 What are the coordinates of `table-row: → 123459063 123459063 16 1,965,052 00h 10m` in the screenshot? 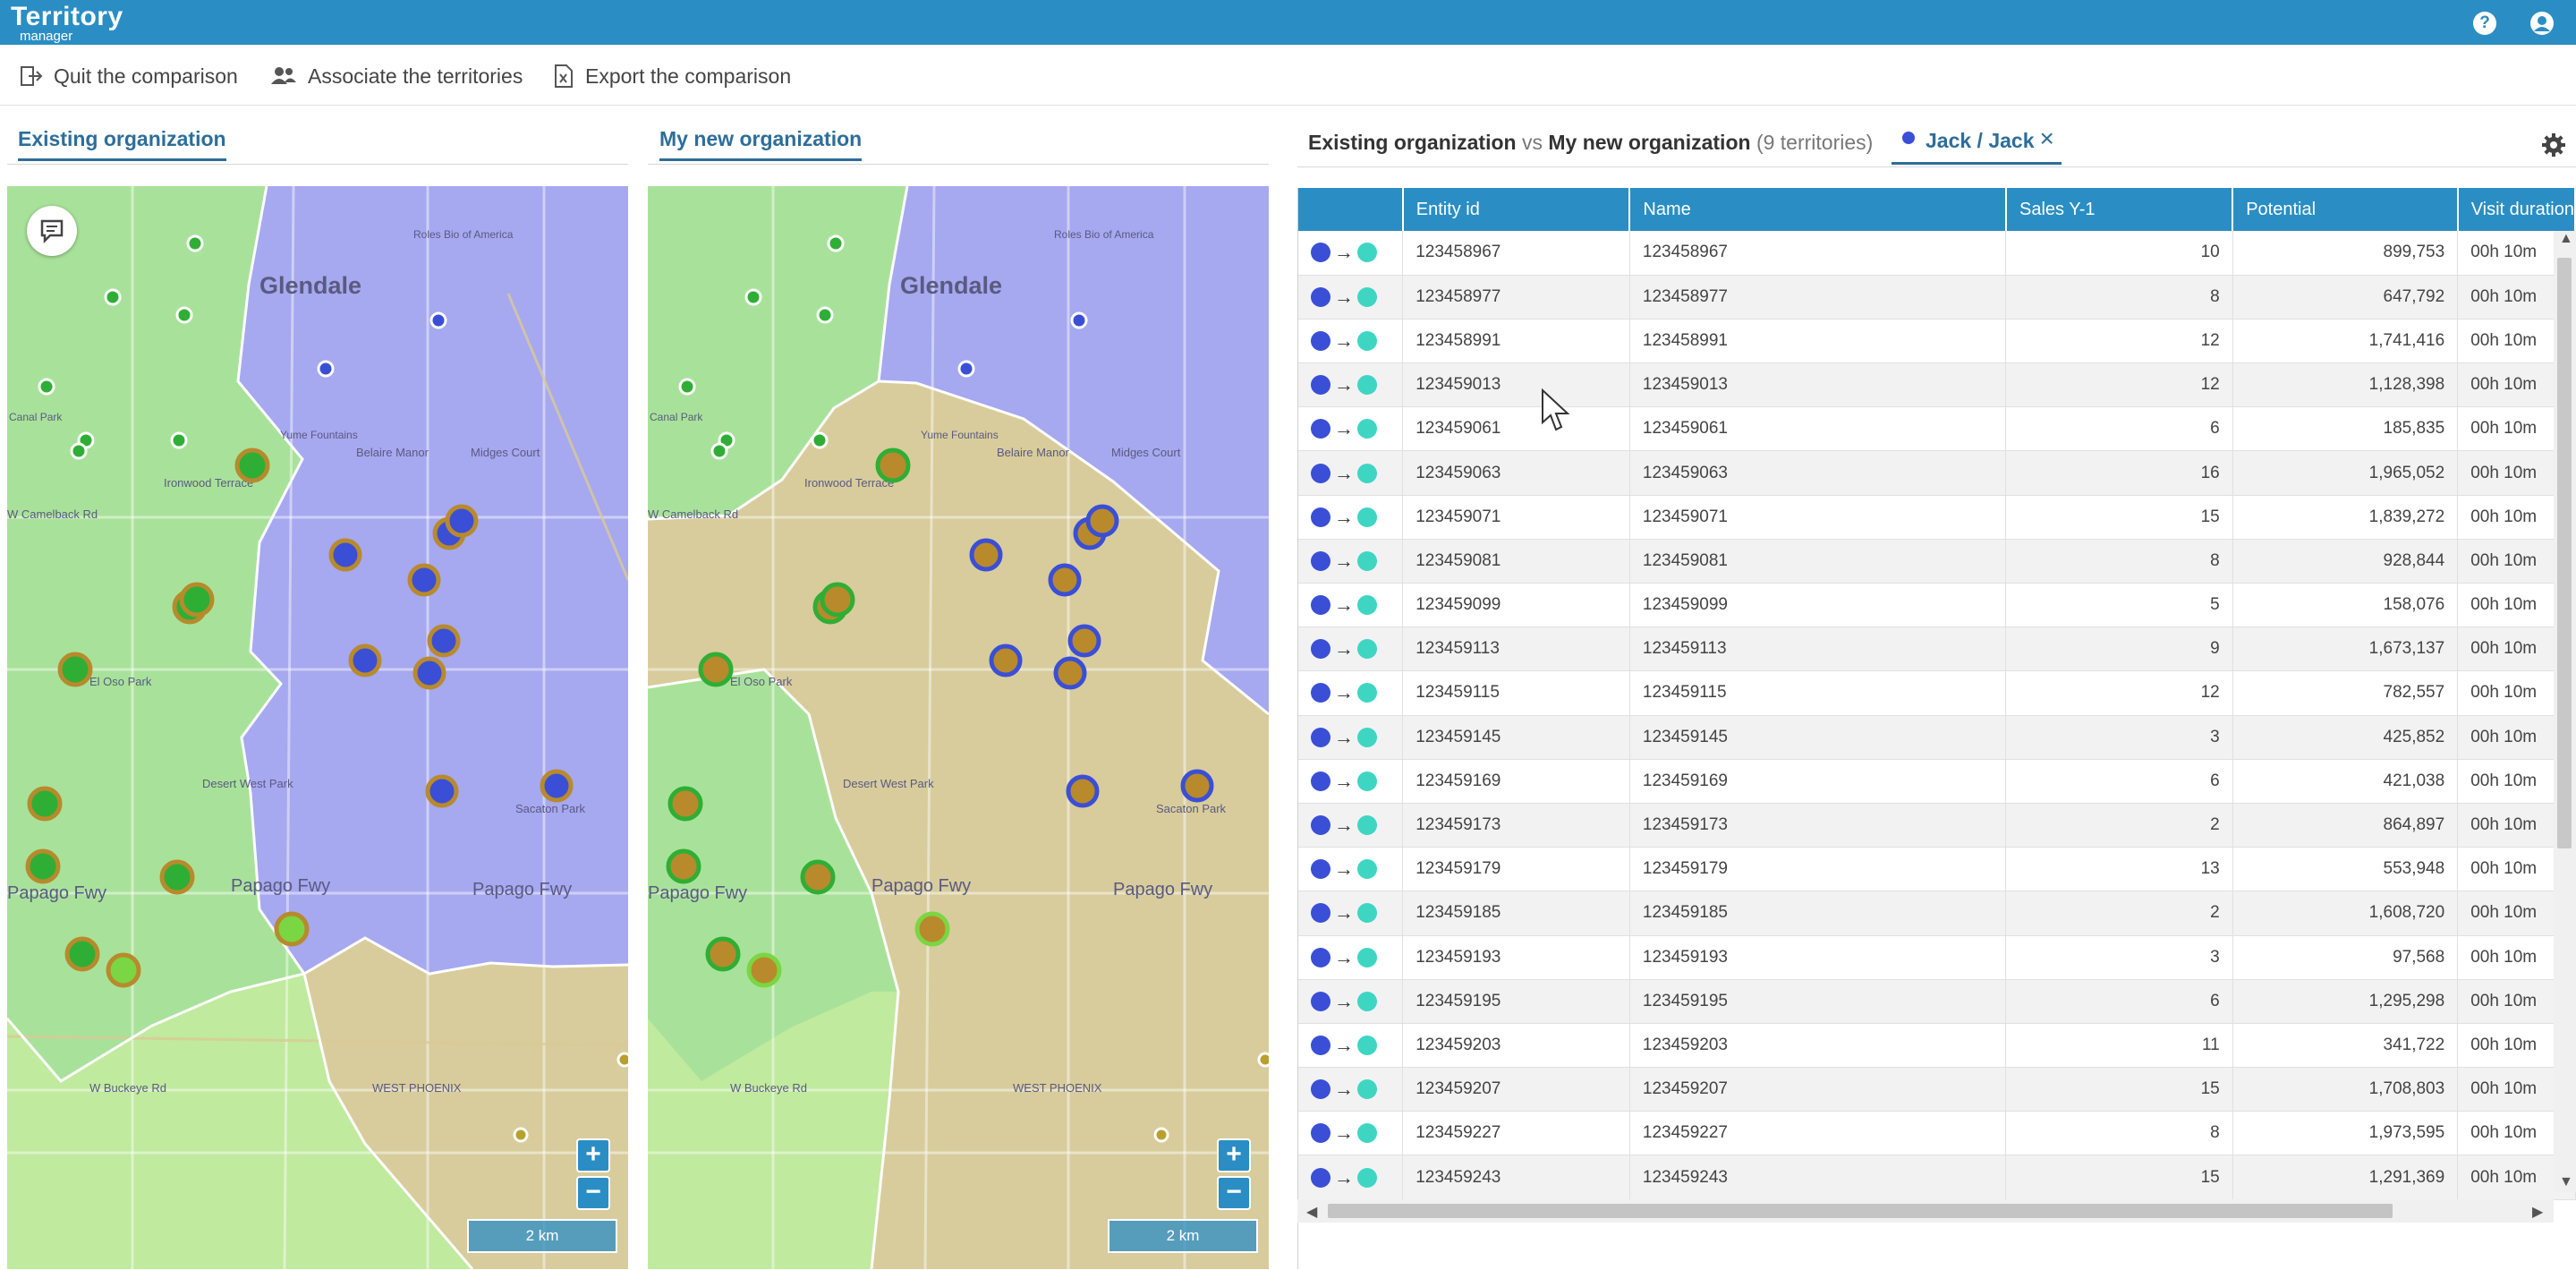 It's located at (1937, 473).